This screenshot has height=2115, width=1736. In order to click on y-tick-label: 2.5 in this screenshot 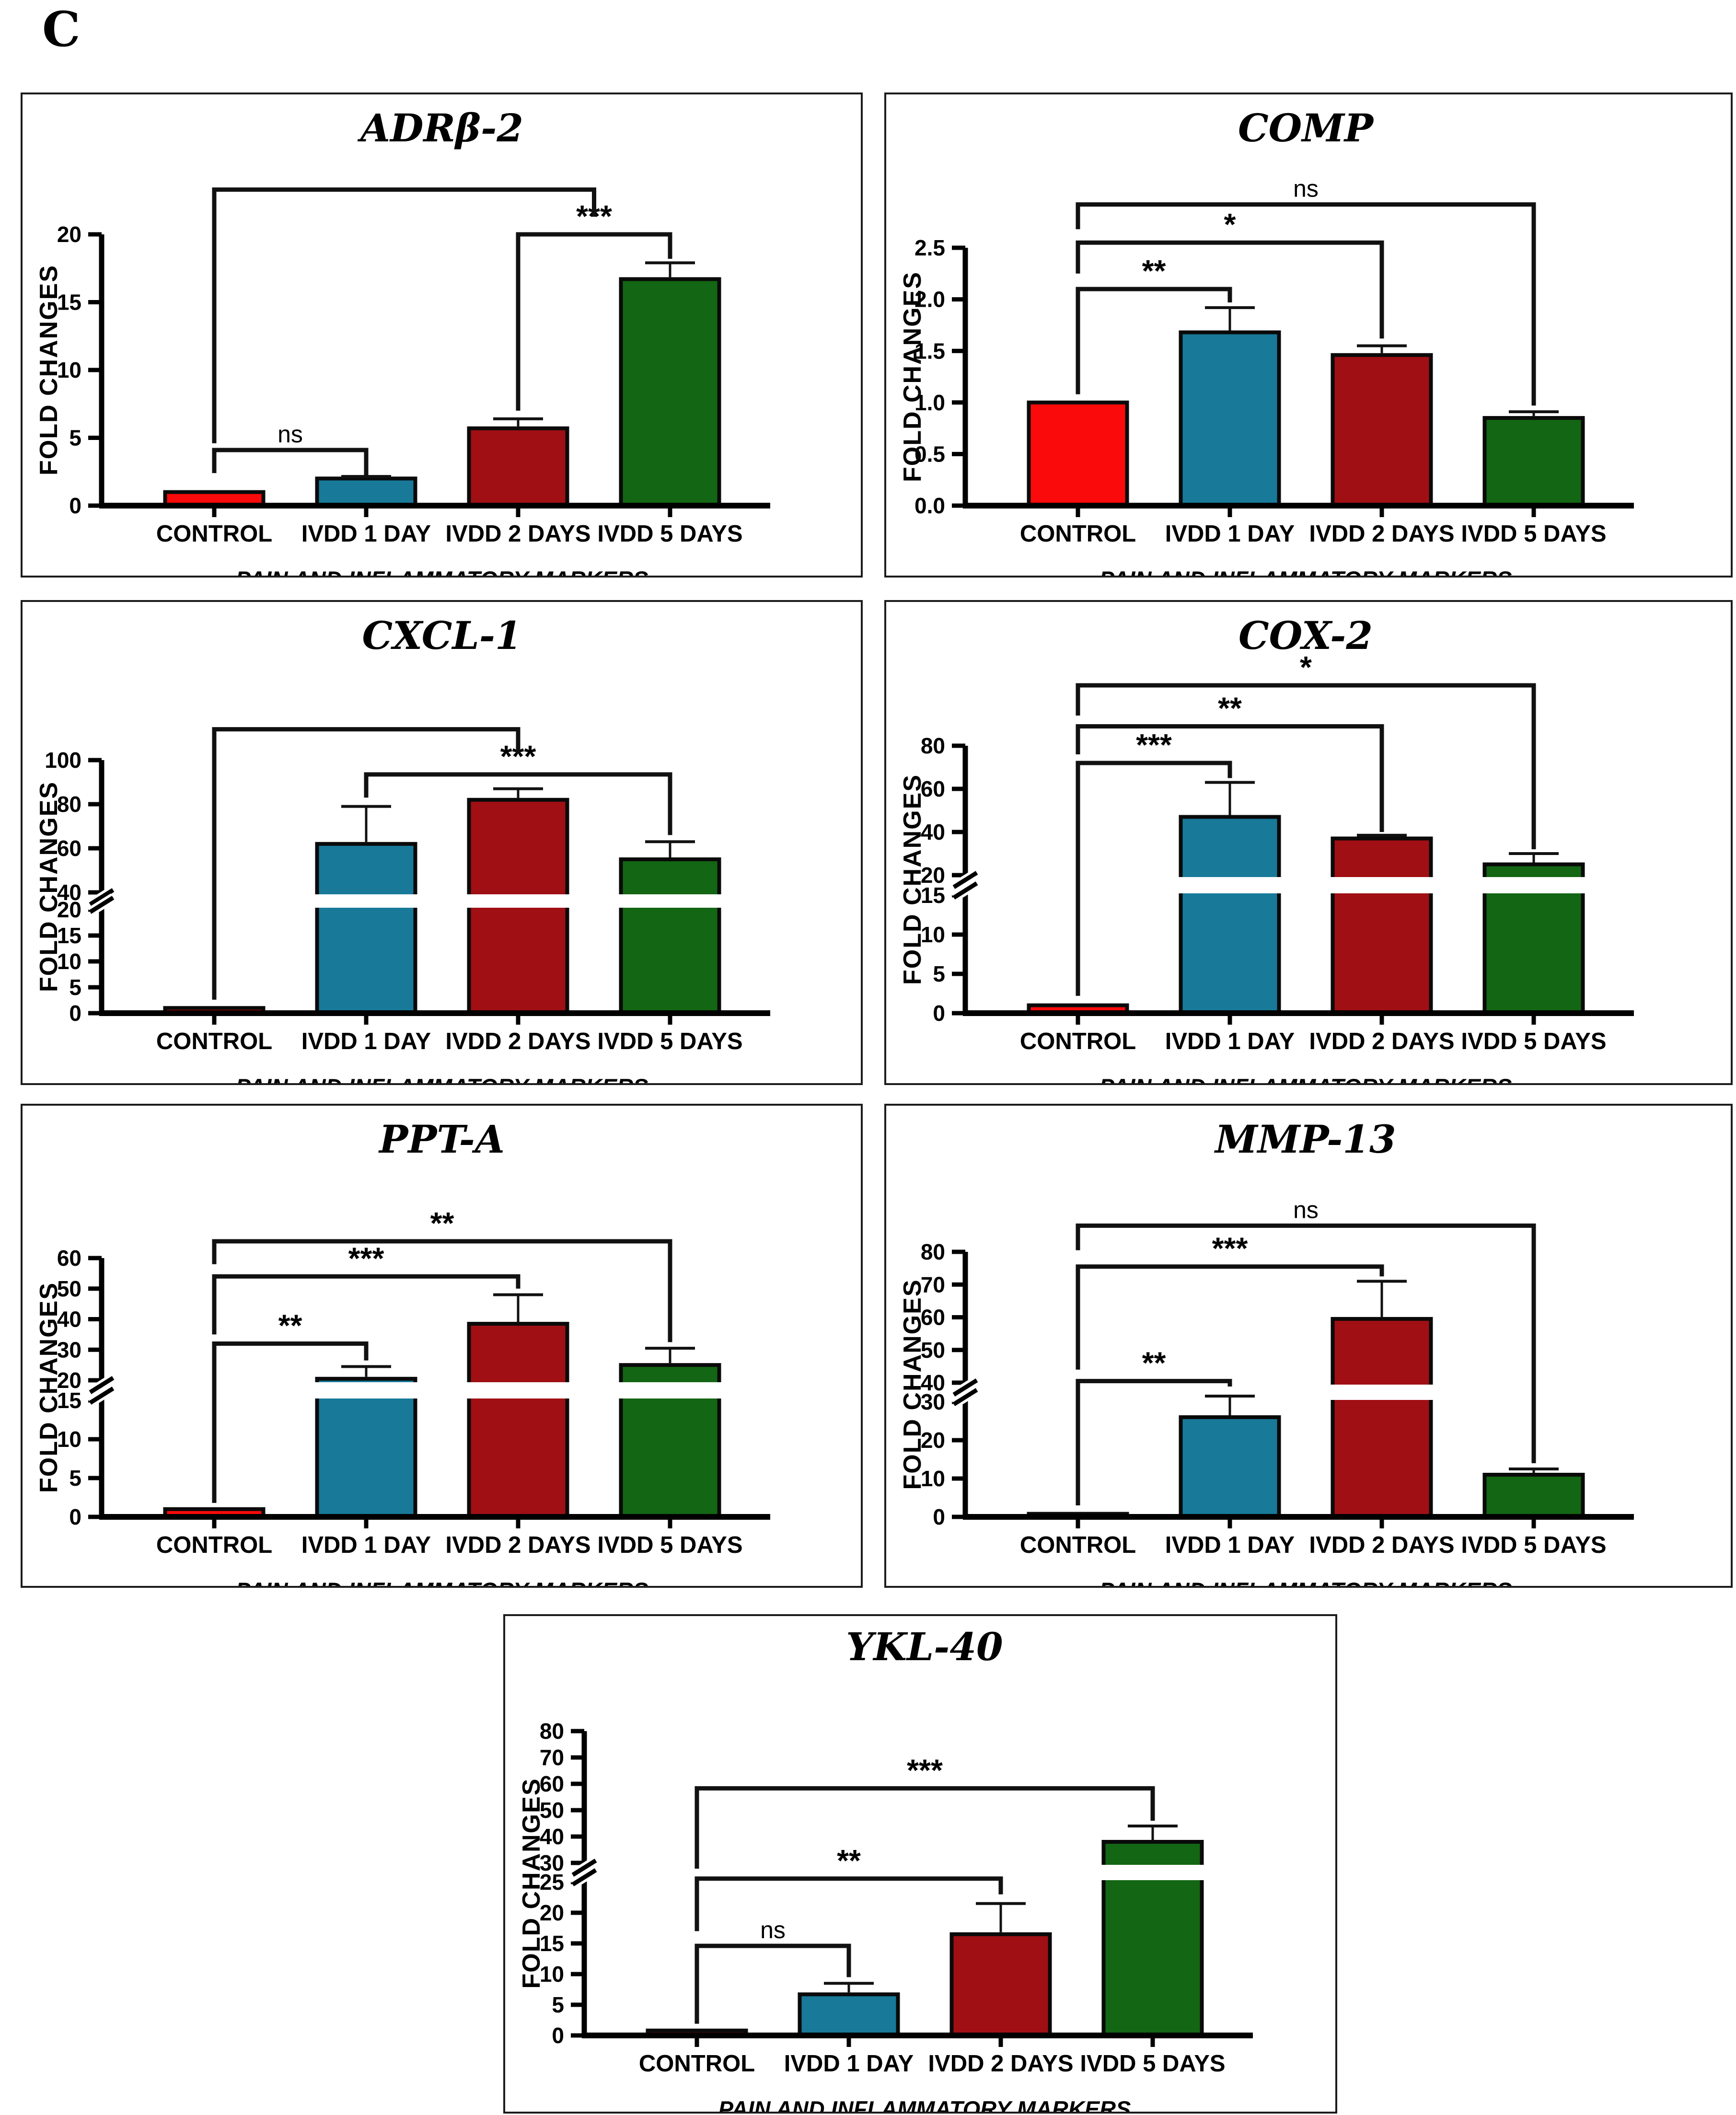, I will do `click(930, 248)`.